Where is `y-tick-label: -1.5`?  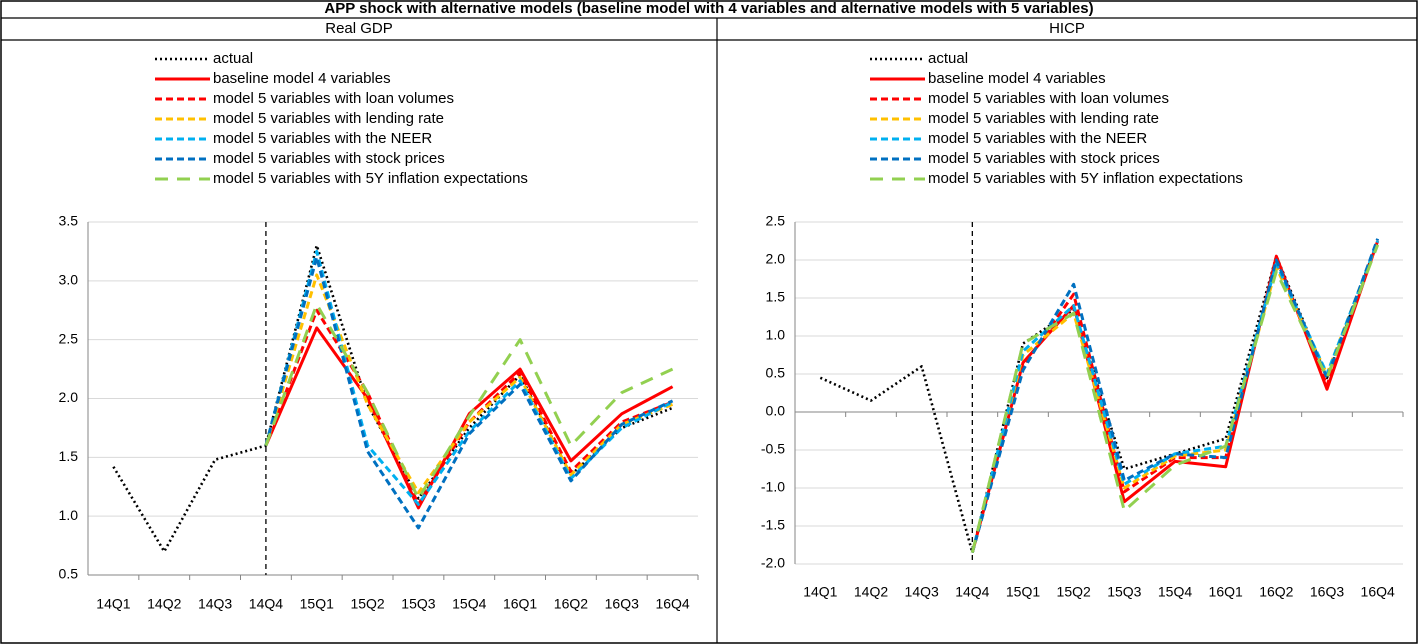
y-tick-label: -1.5 is located at coordinates (773, 525).